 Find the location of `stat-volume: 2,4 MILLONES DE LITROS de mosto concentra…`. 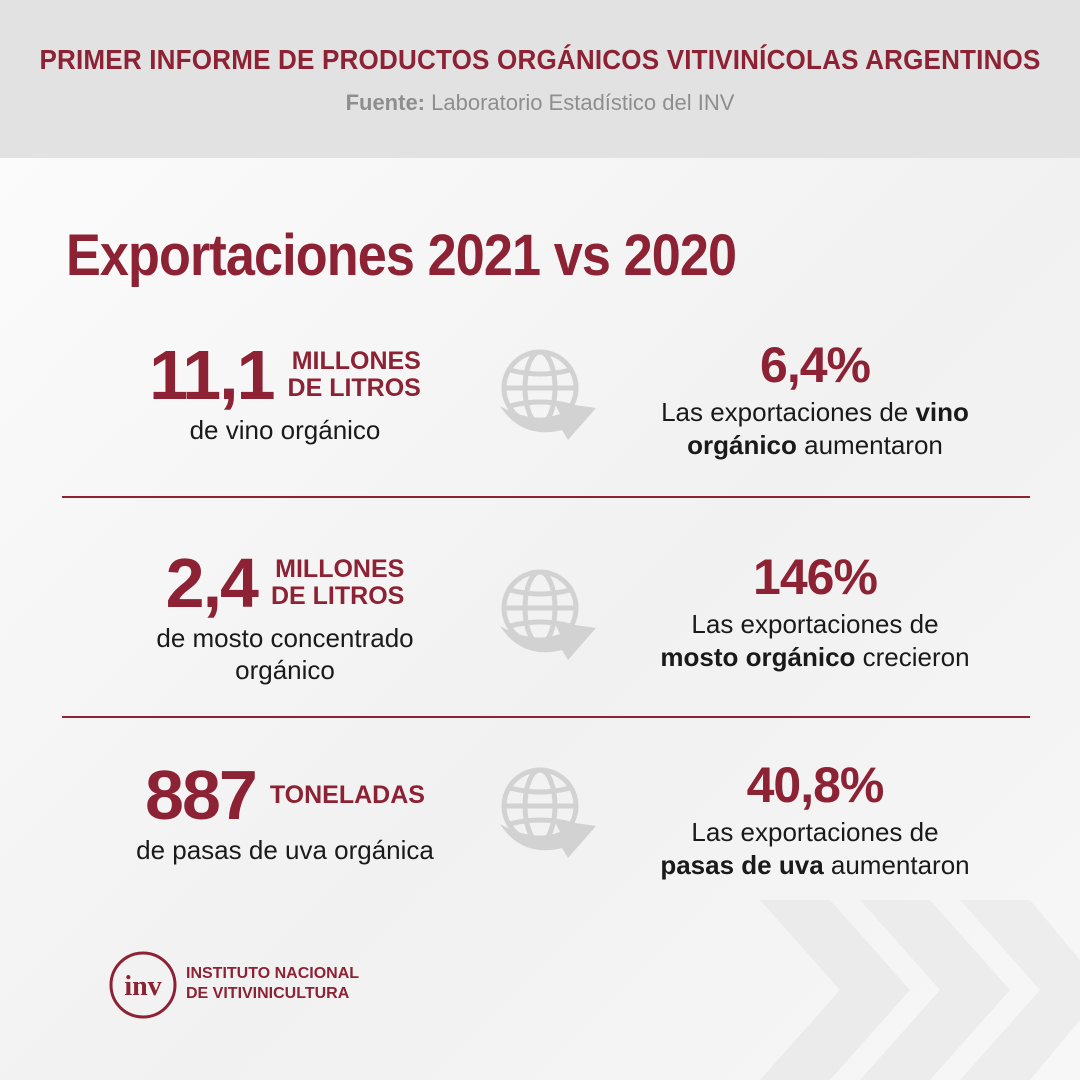

stat-volume: 2,4 MILLONES DE LITROS de mosto concentra… is located at coordinates (285, 617).